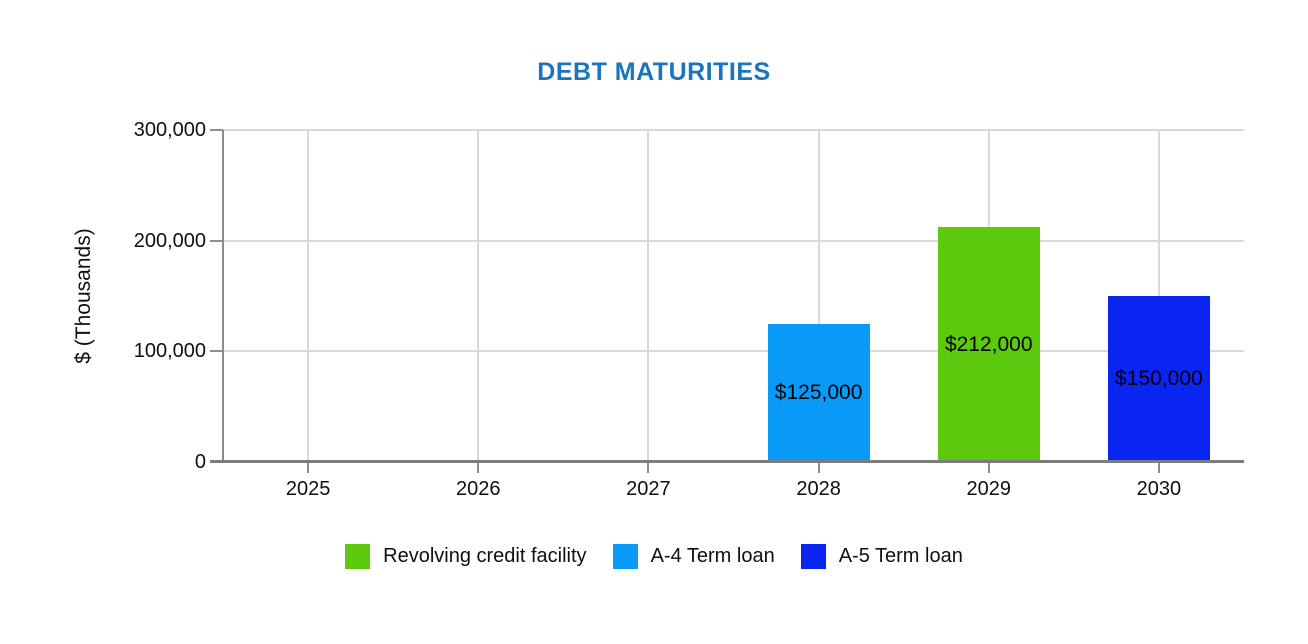 This screenshot has height=644, width=1308. I want to click on y-tick-label: 300,000, so click(169, 130).